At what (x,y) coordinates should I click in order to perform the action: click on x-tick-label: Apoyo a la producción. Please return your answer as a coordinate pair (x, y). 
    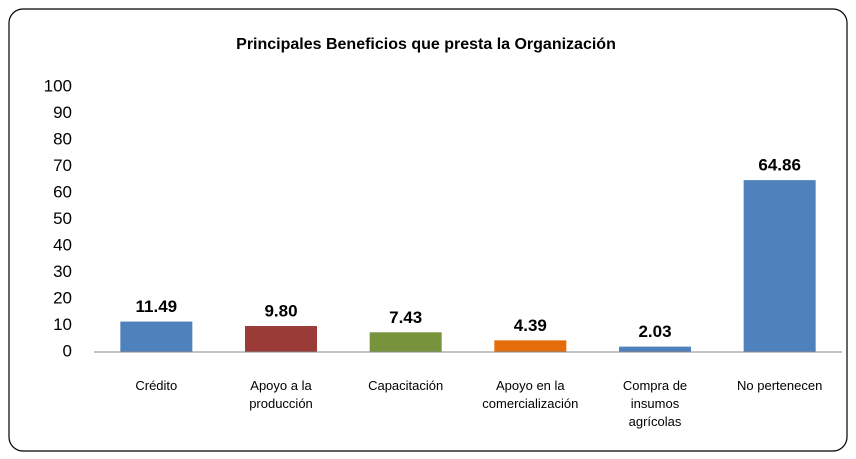
    Looking at the image, I should click on (281, 394).